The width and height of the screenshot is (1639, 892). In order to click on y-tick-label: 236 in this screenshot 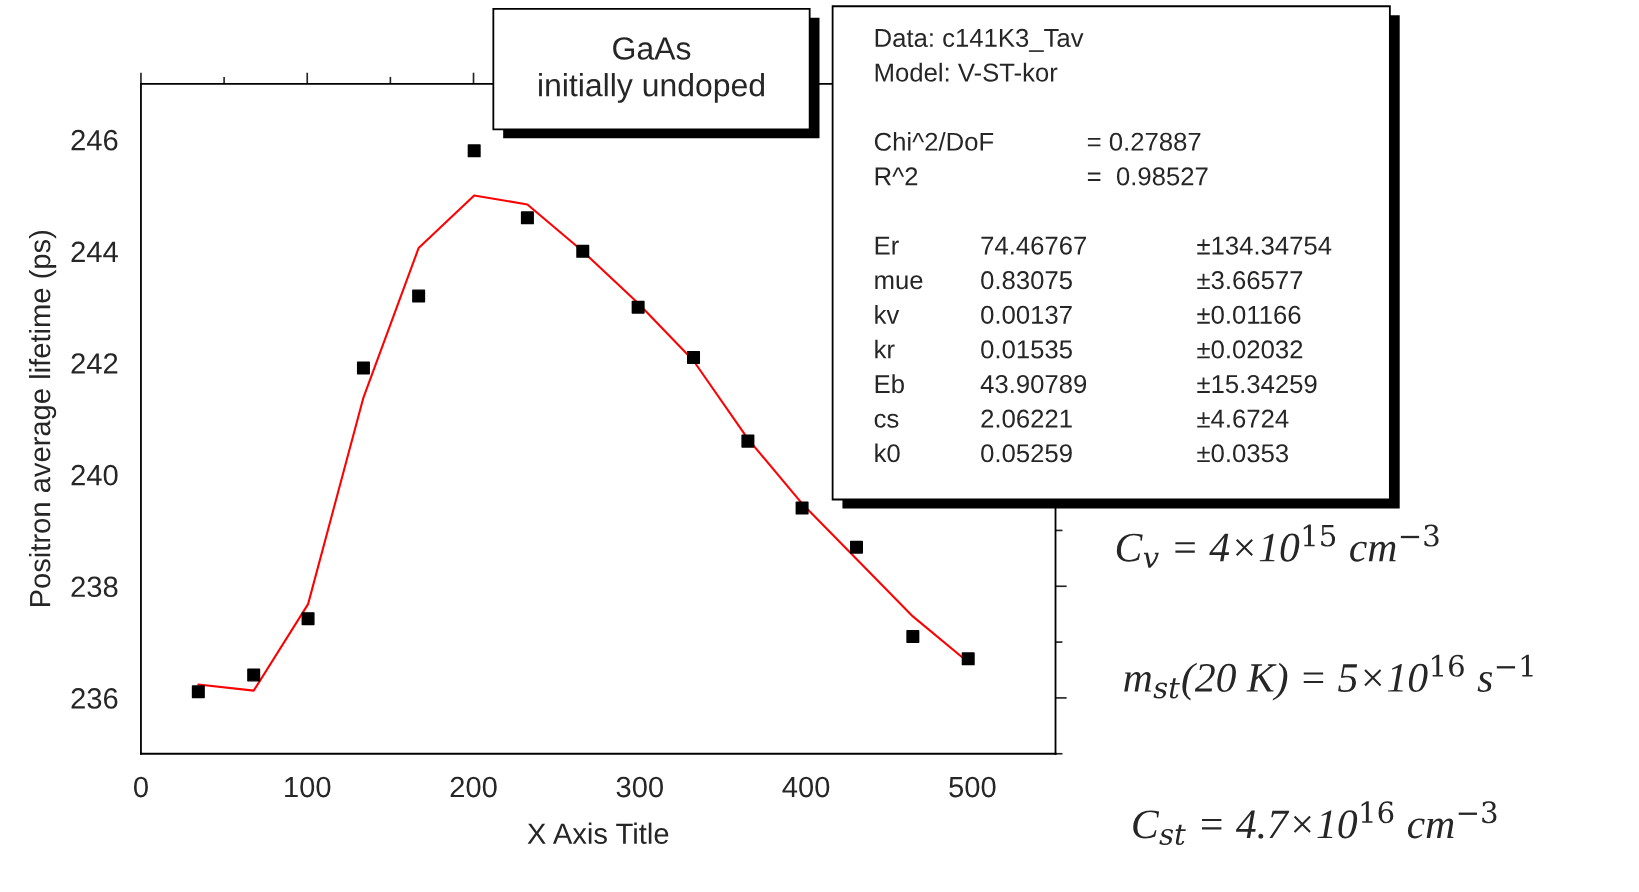, I will do `click(94, 698)`.